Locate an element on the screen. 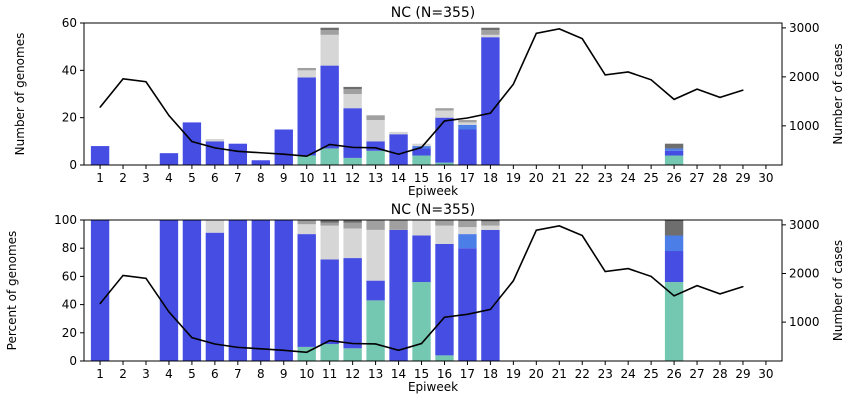 The height and width of the screenshot is (403, 850). cases-point-w18 is located at coordinates (490, 309).